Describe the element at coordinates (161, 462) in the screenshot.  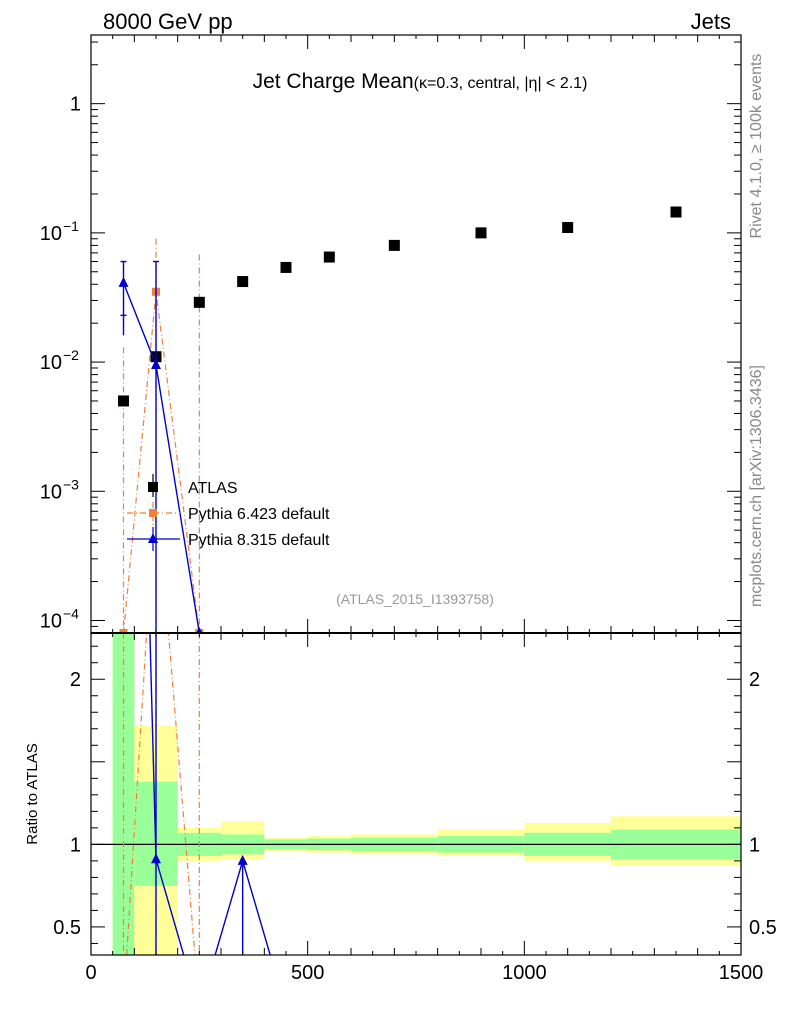
I see `pythia6-line` at that location.